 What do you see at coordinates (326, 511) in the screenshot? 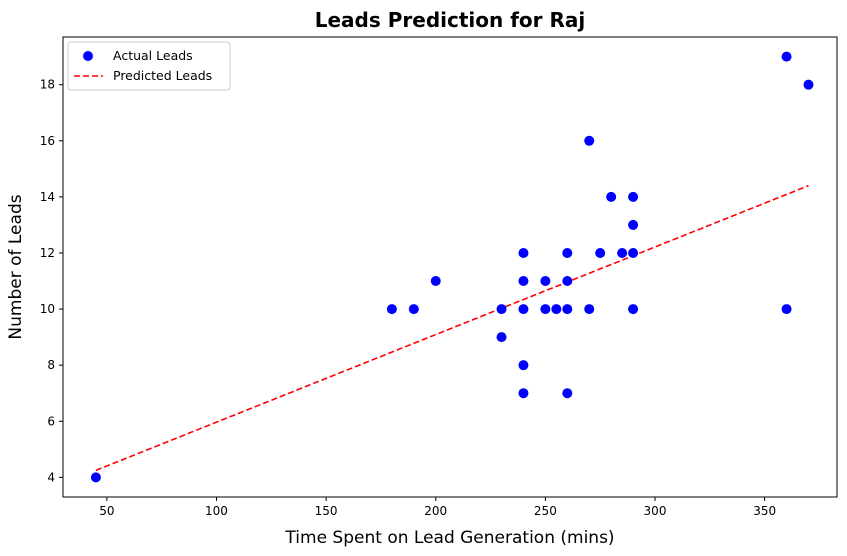
I see `x-tick-label: 150` at bounding box center [326, 511].